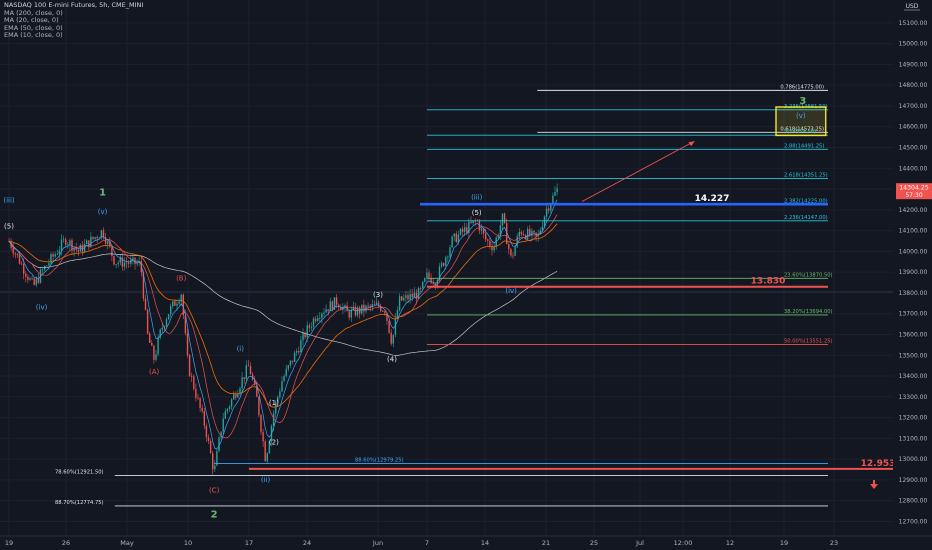 Image resolution: width=932 pixels, height=550 pixels. Describe the element at coordinates (800, 132) in the screenshot. I see `fib-level-label: 3(14559.50)` at that location.